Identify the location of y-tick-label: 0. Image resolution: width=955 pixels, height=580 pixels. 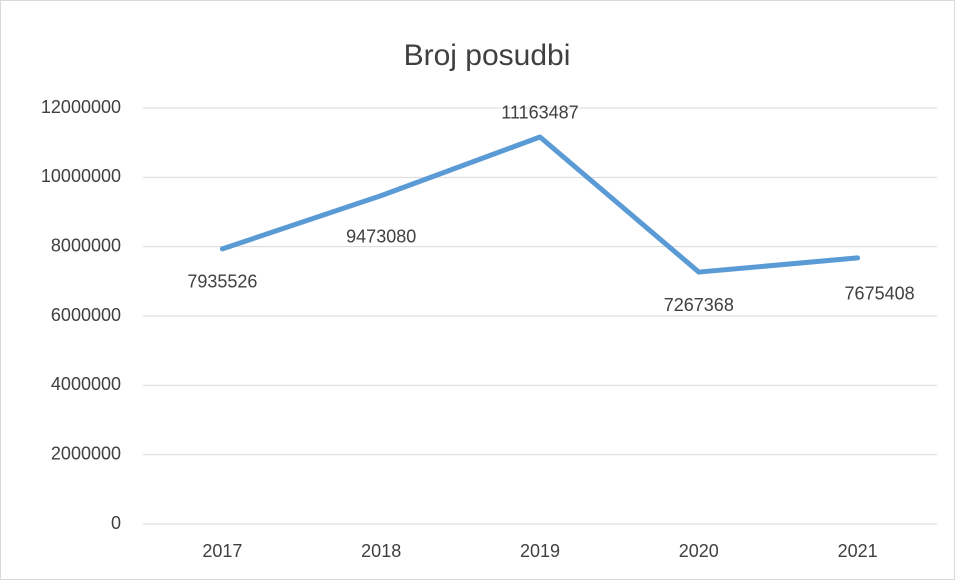
(116, 523).